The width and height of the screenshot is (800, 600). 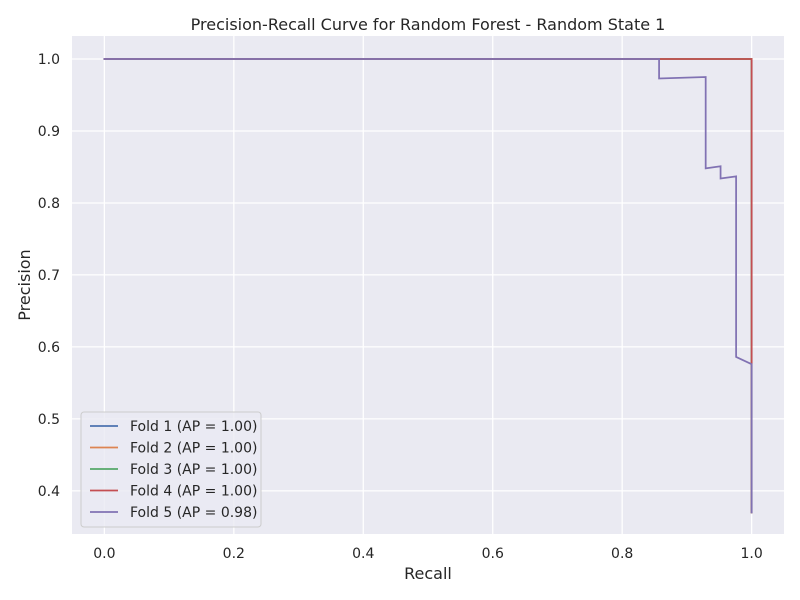 I want to click on x-tick-label: 0.8, so click(x=622, y=554).